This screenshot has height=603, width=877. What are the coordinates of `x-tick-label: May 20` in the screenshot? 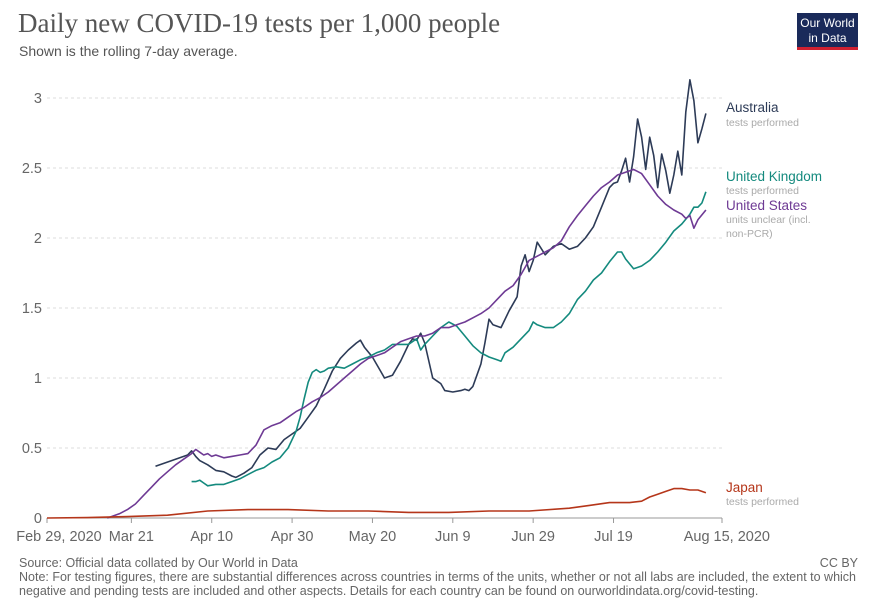 It's located at (373, 537).